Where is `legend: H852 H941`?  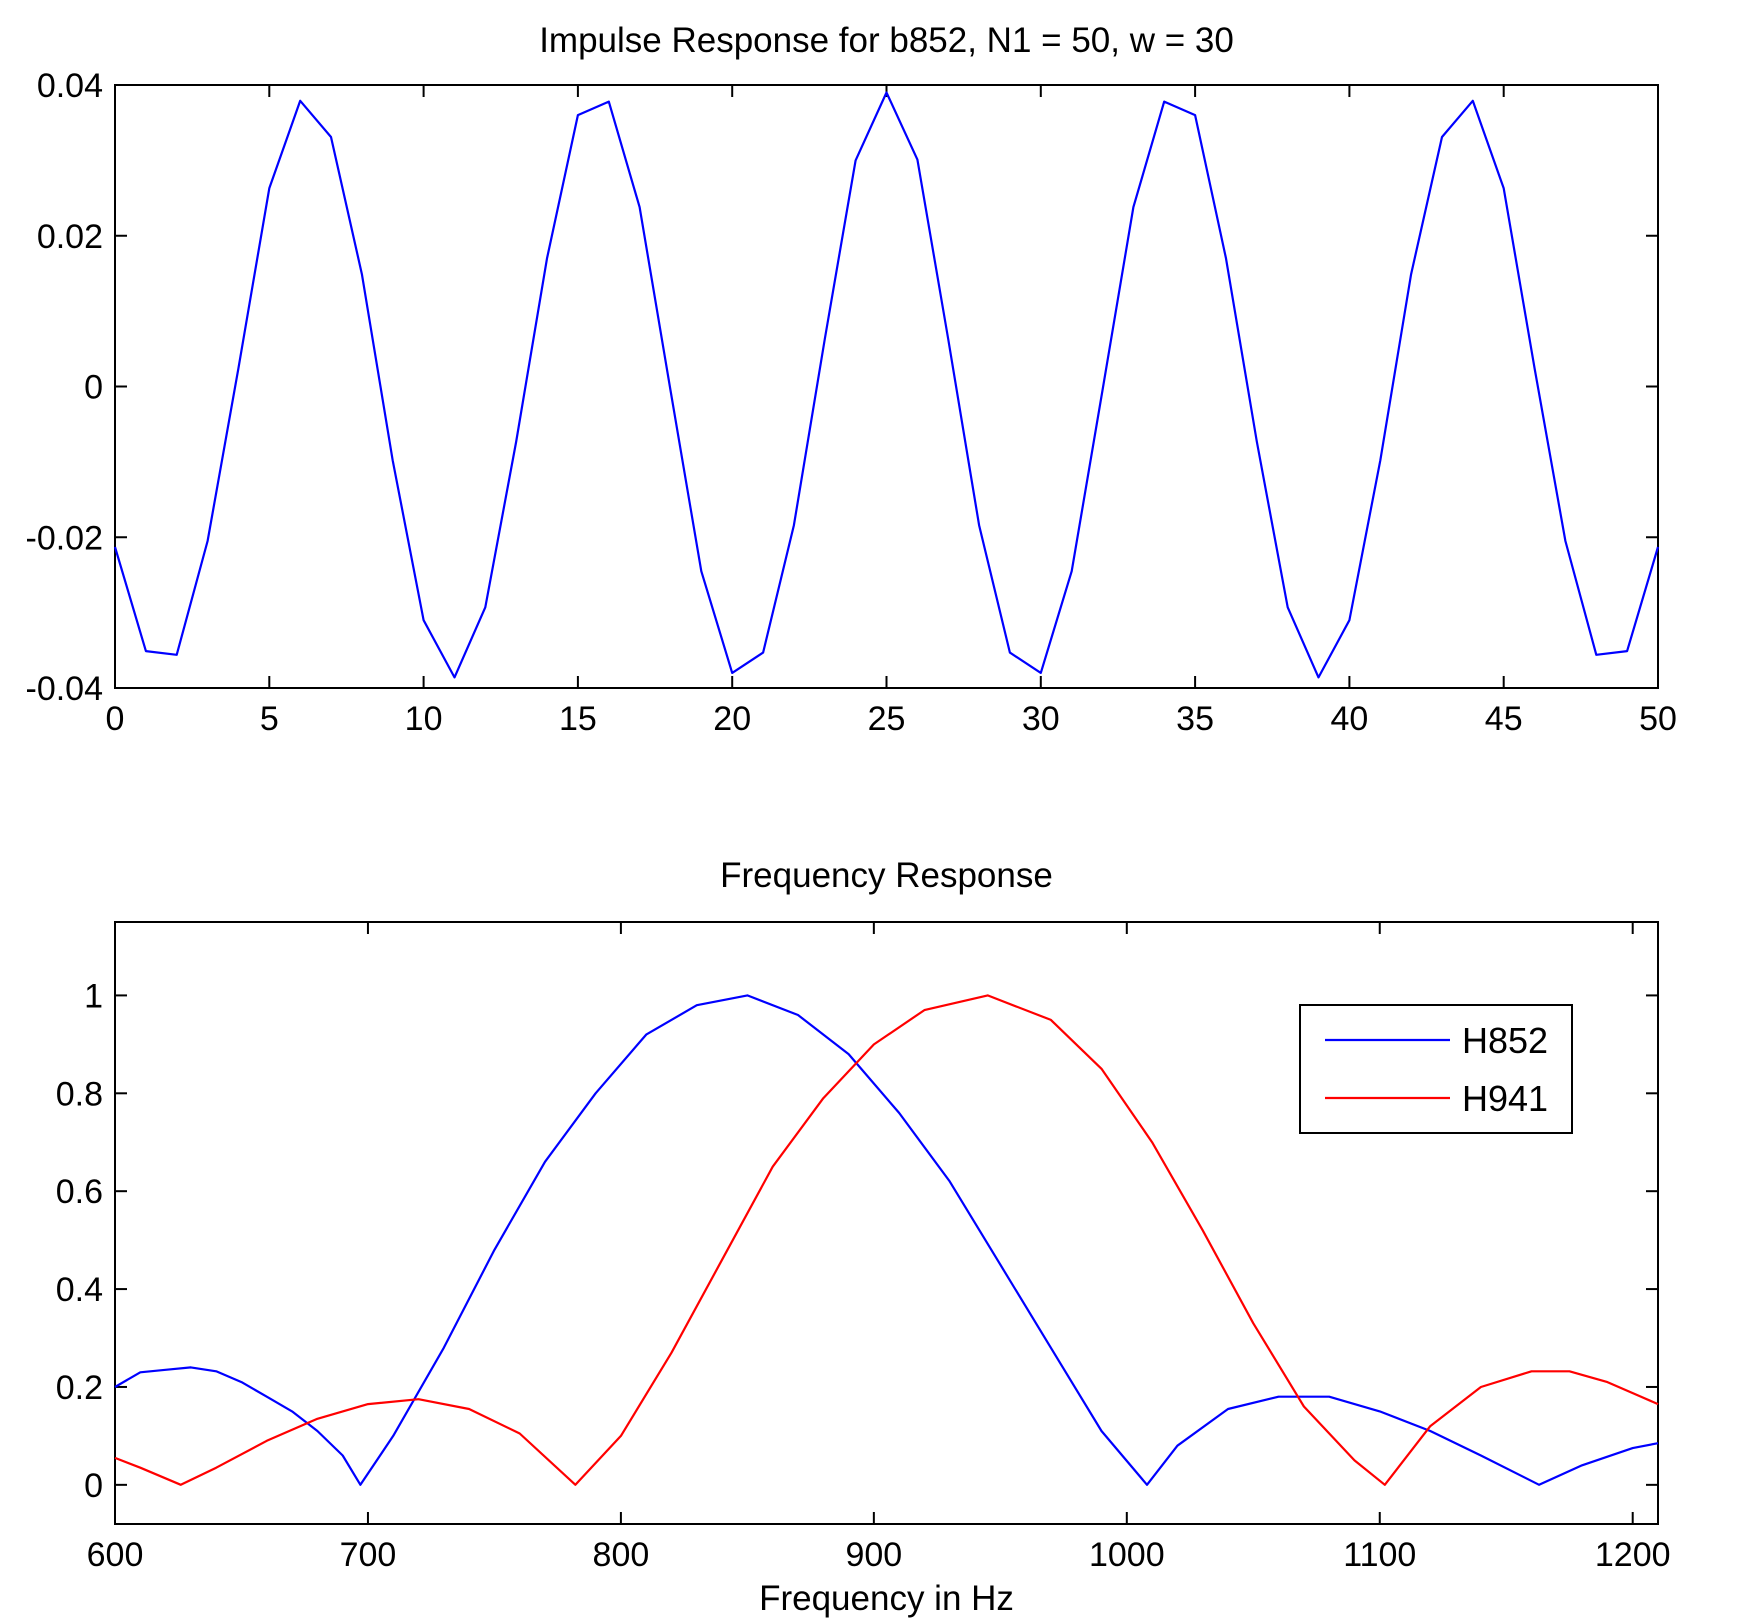 legend: H852 H941 is located at coordinates (1436, 1069).